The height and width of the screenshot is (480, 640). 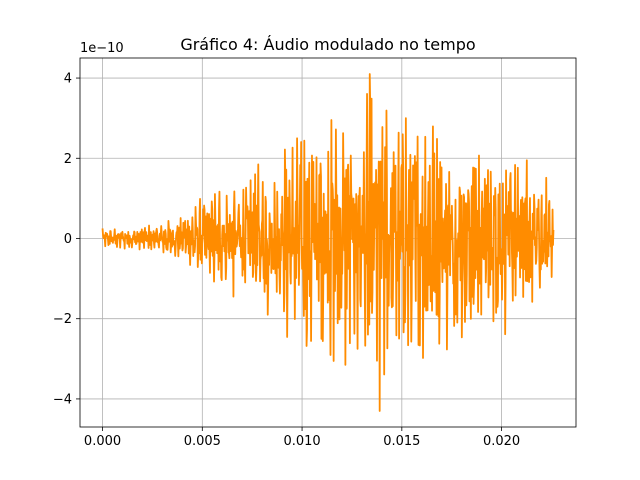 I want to click on y-tick-label: −2, so click(x=62, y=319).